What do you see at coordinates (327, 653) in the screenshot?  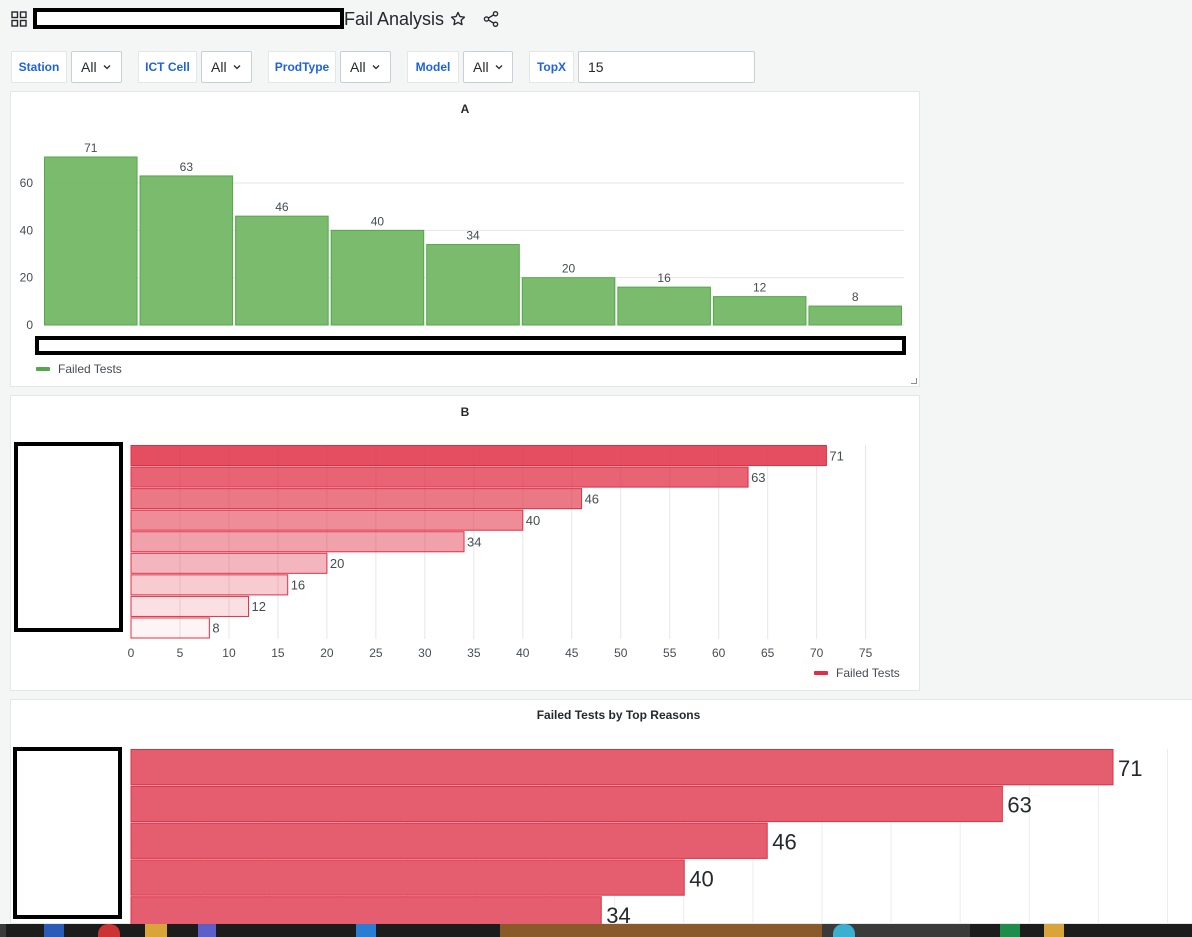 I see `x-tick-label: 20` at bounding box center [327, 653].